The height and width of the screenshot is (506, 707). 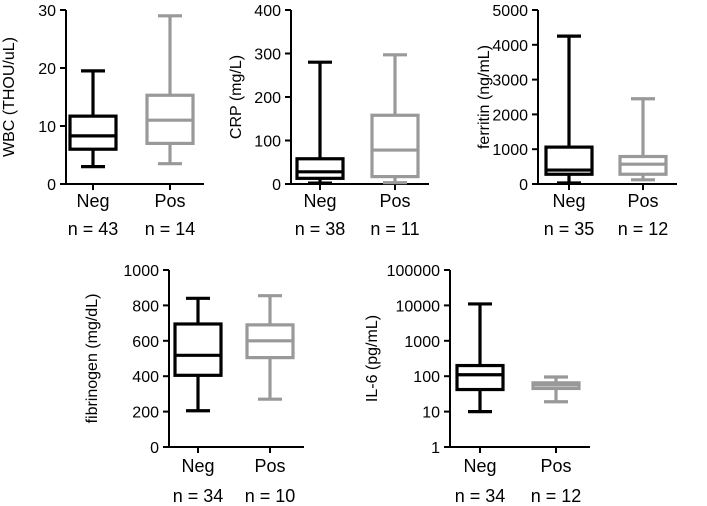 I want to click on y-tick-label: 2000, so click(x=510, y=115).